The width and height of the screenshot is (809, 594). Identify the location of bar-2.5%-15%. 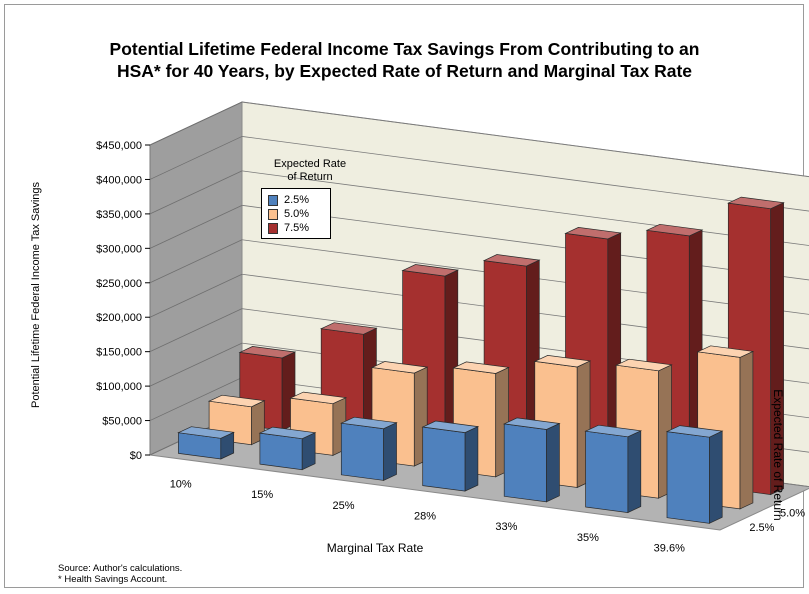
(287, 448).